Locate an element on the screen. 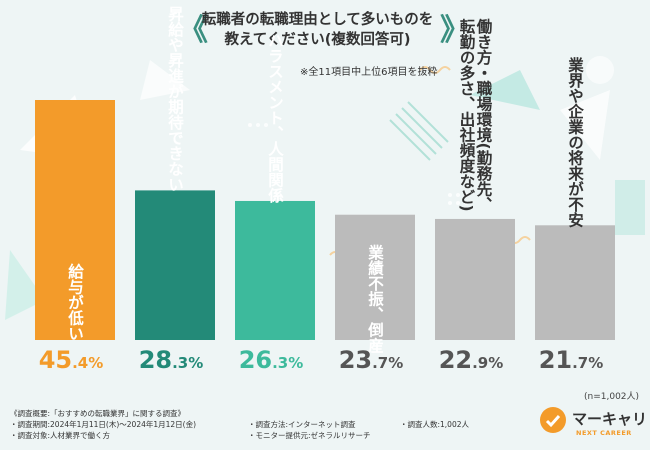  category-label: 業界や企業の将来が不安 is located at coordinates (575, 142).